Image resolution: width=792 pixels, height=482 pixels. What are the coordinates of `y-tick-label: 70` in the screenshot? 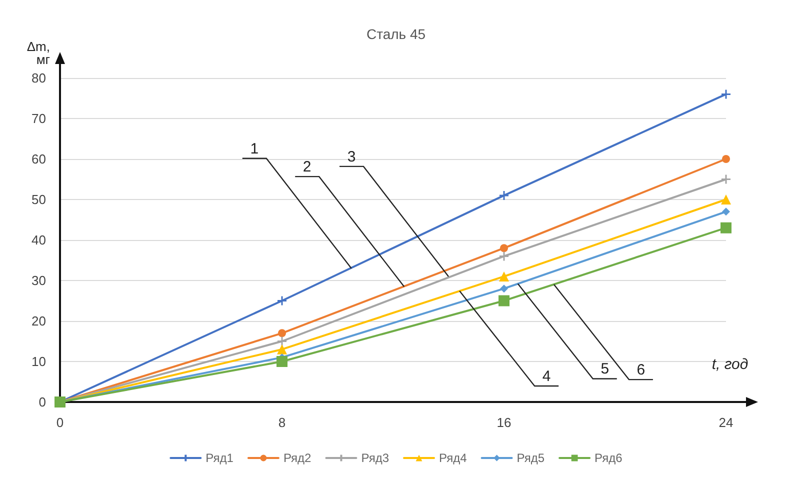 It's located at (39, 118).